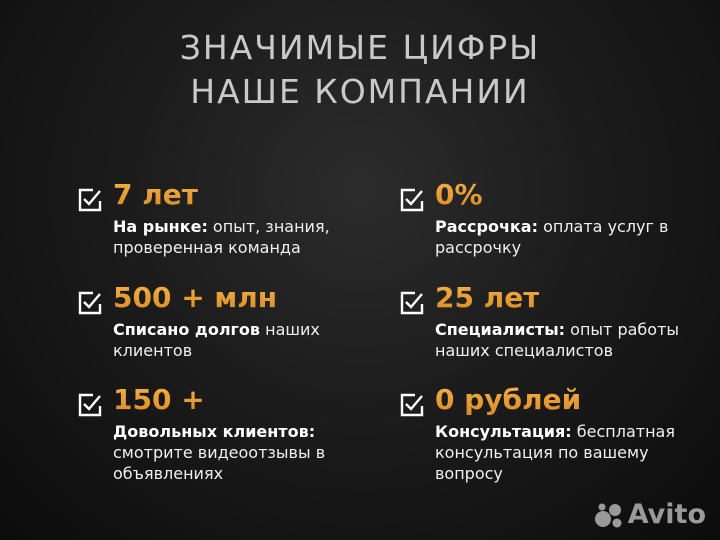 The width and height of the screenshot is (720, 540). I want to click on stat-label: Довольных клиентов:, so click(214, 431).